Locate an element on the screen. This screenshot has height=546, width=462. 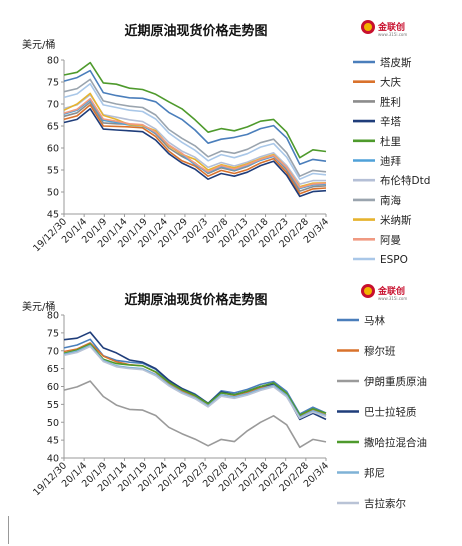
legend-label: 阿曼 is located at coordinates (390, 240).